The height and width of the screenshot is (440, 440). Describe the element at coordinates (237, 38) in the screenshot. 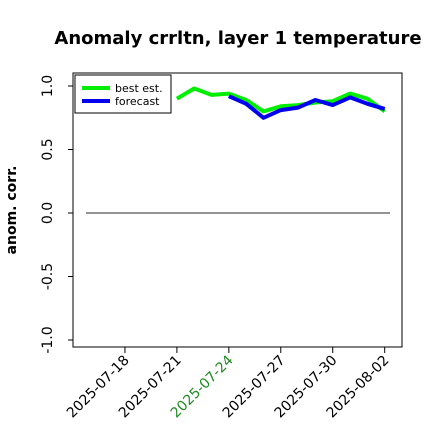

I see `chart-title: Anomaly crrltn, layer 1 temperature` at that location.